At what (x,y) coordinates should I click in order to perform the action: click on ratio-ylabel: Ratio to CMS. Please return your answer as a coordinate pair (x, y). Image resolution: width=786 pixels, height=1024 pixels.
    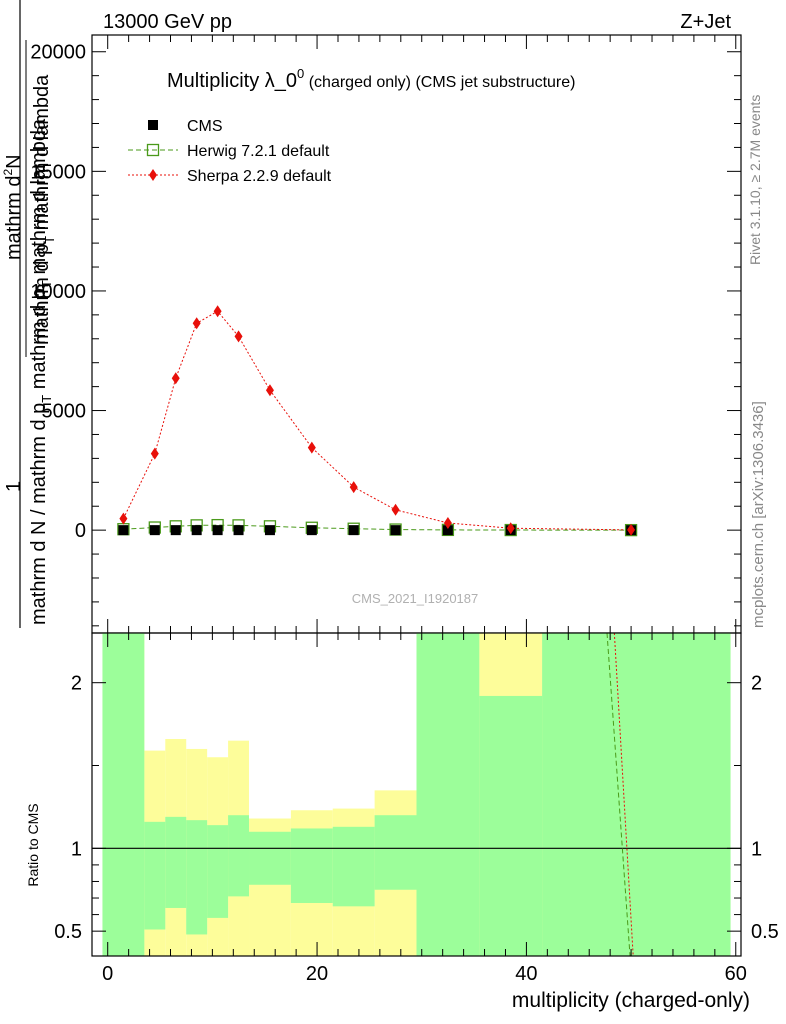
    Looking at the image, I should click on (33, 844).